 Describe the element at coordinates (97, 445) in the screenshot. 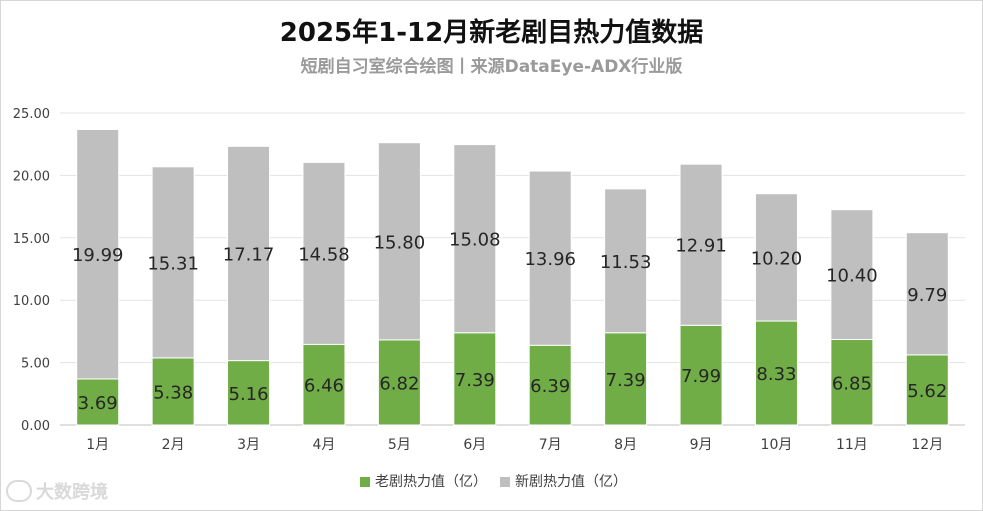

I see `x-tick-label: 1月` at that location.